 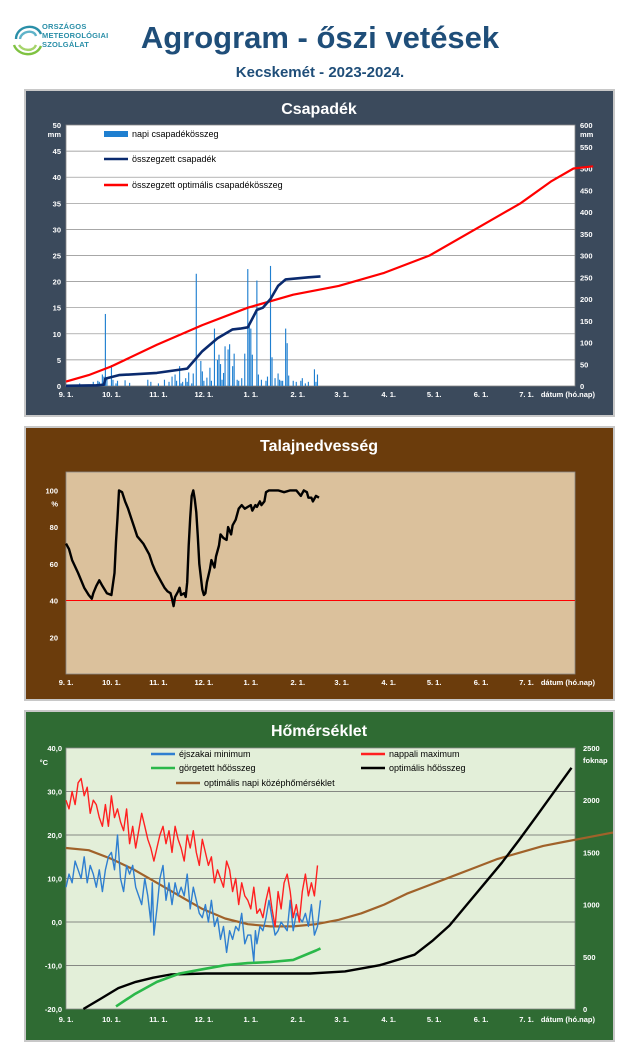 I want to click on x-tick-label: 3. 1., so click(x=341, y=682).